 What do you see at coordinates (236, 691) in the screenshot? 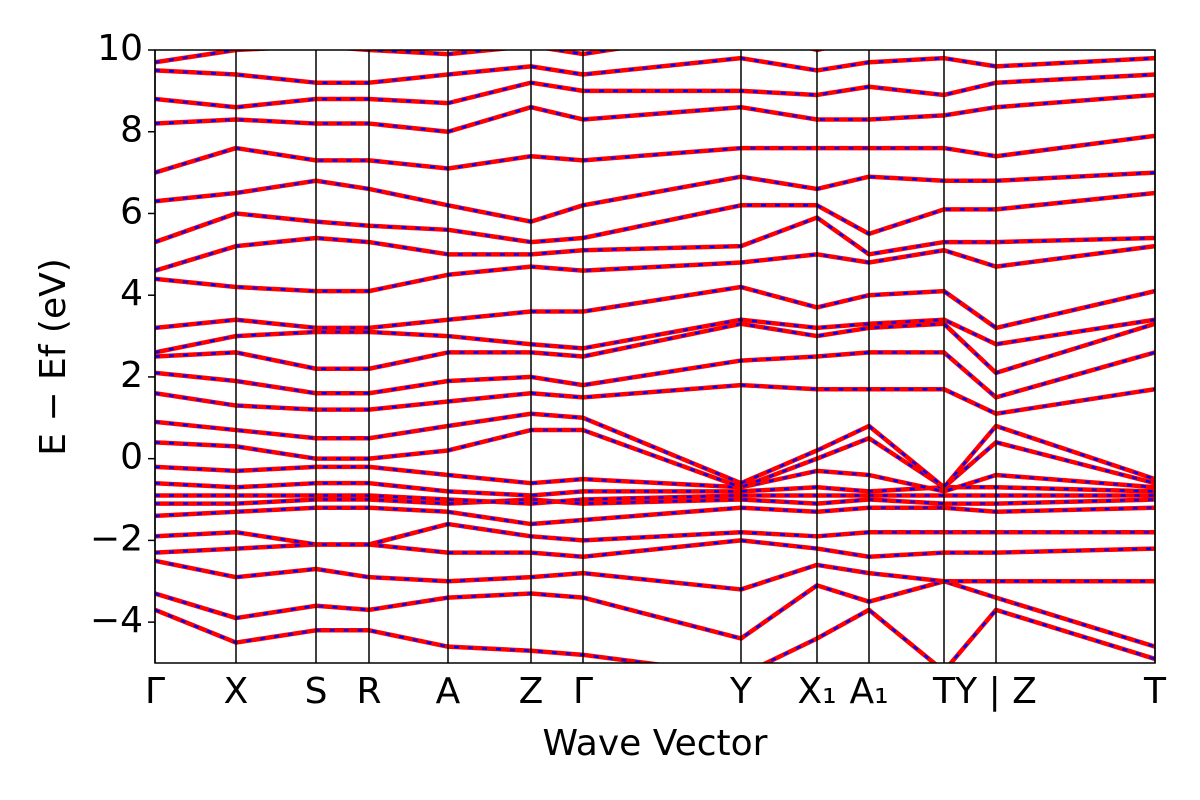
I see `x-tick-label: X` at bounding box center [236, 691].